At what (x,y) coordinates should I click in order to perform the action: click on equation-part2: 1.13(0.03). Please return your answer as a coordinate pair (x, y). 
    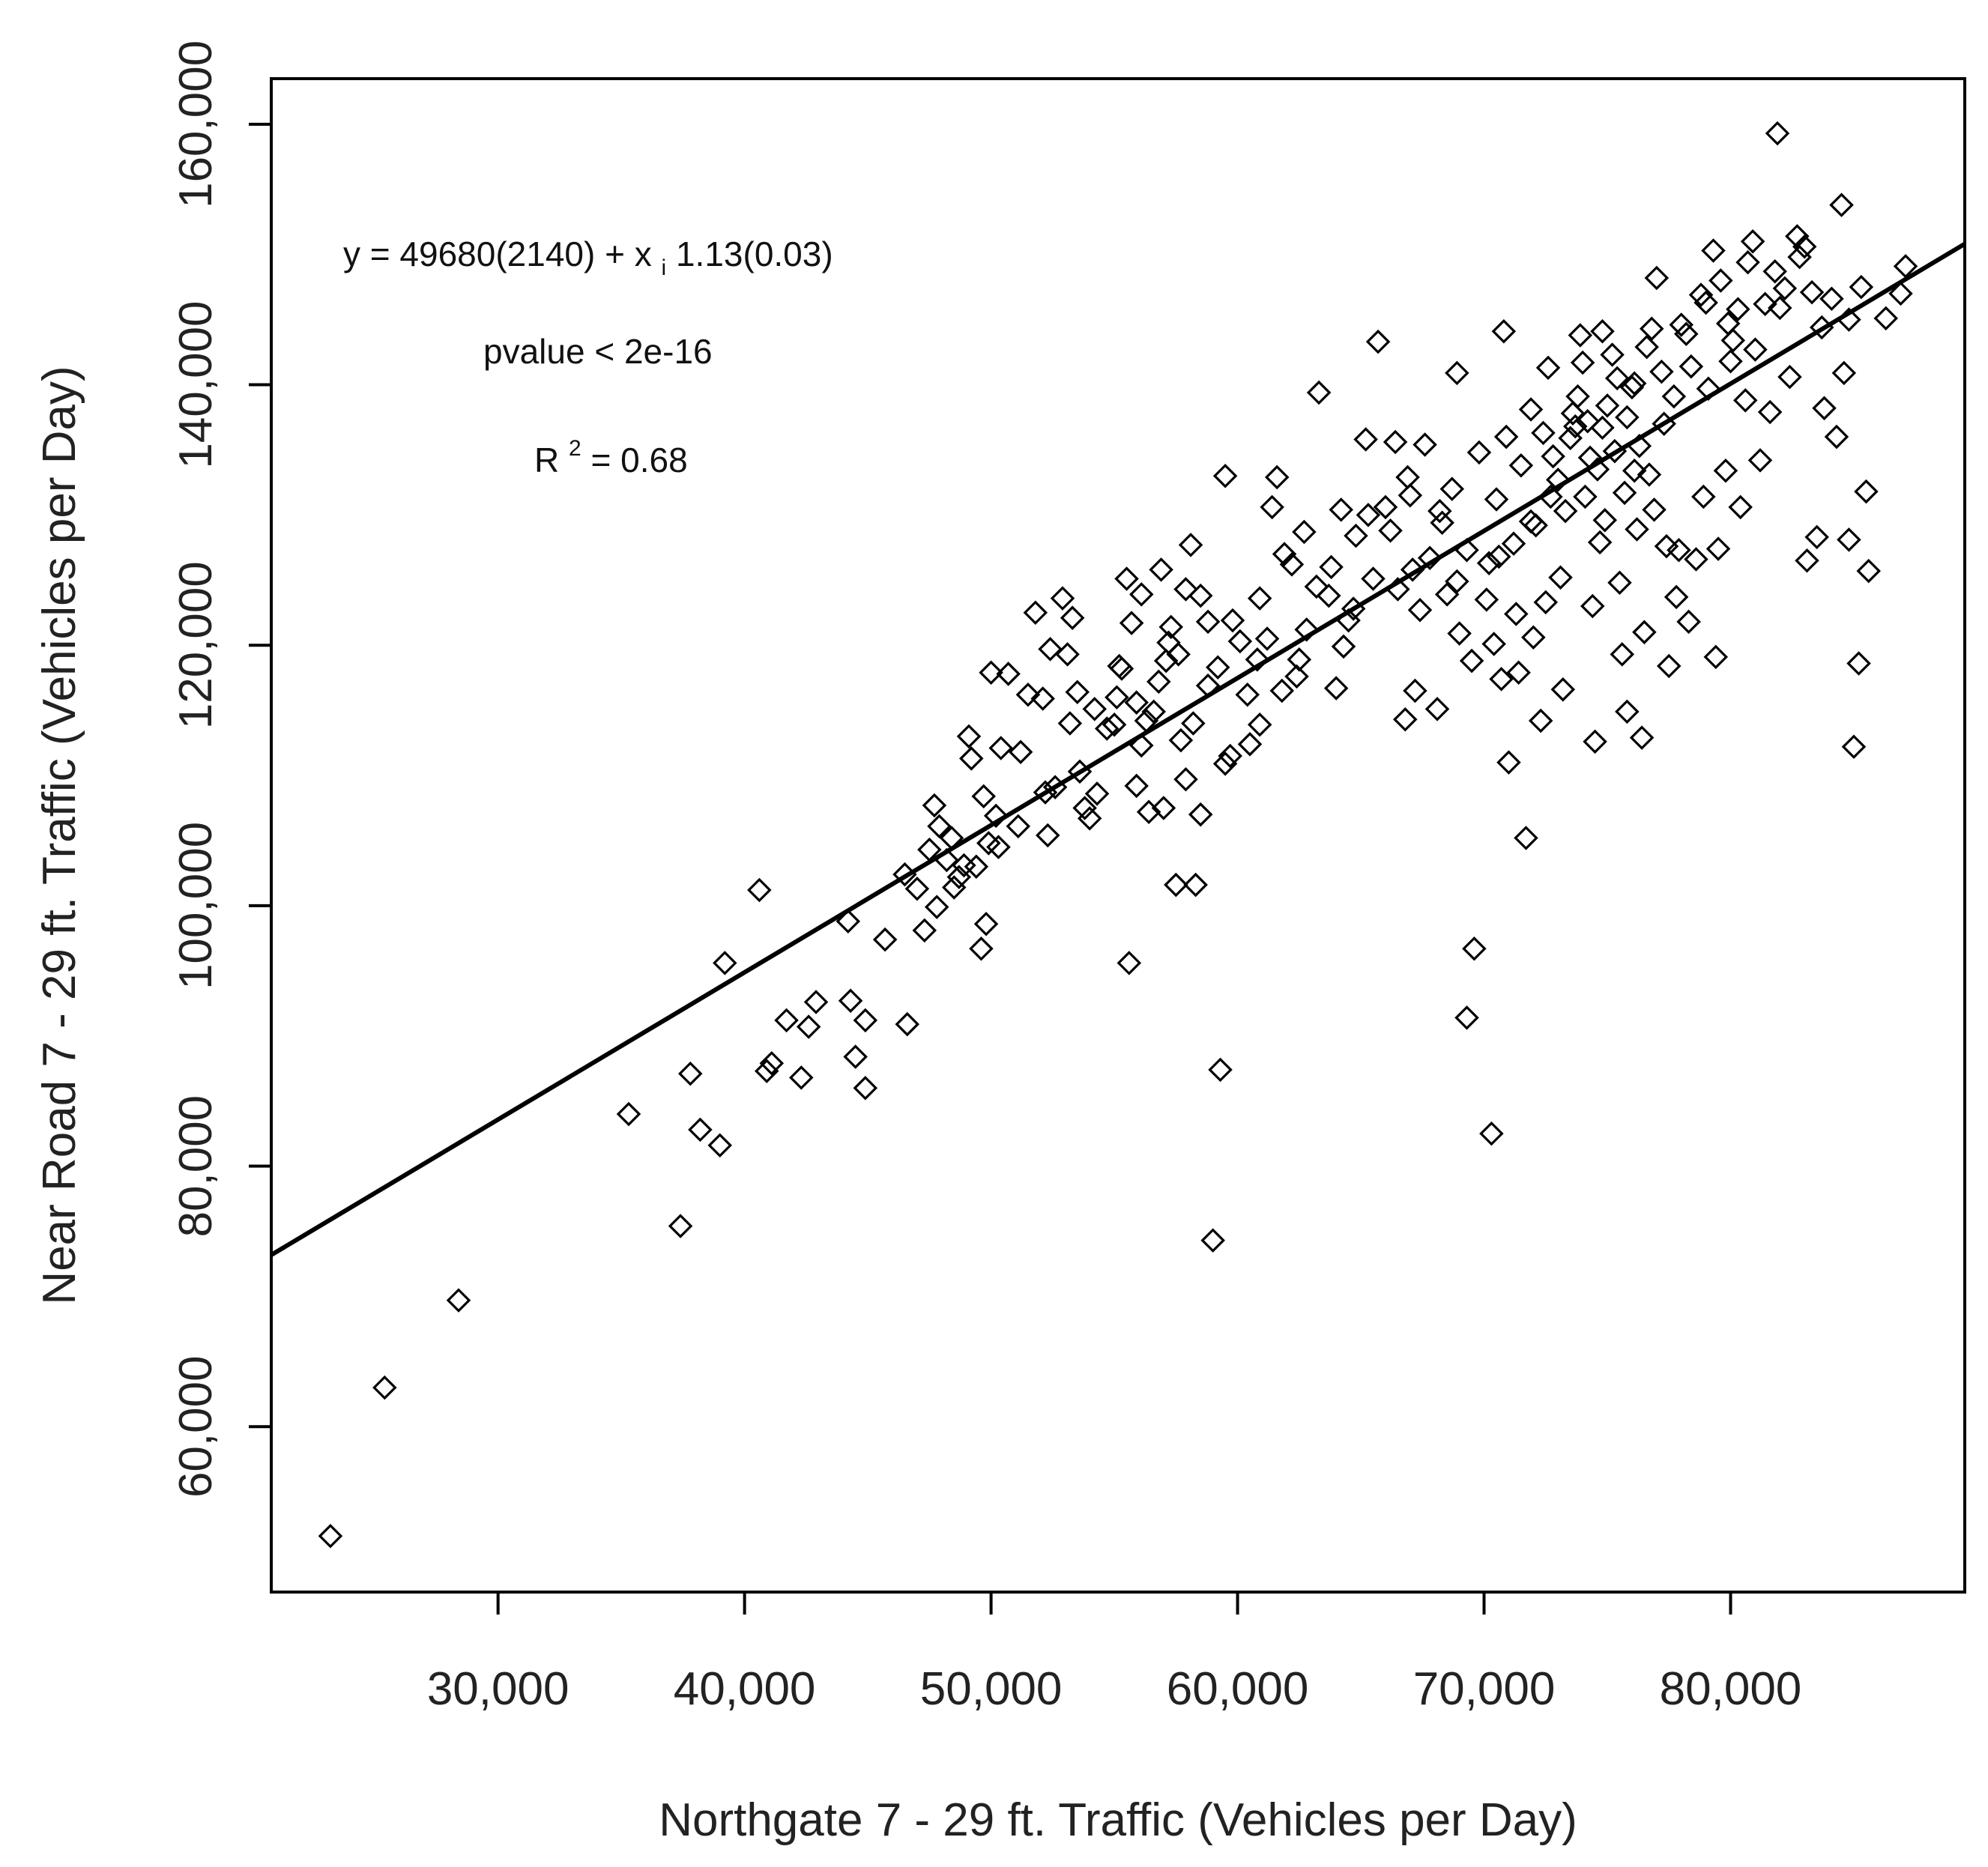
    Looking at the image, I should click on (754, 253).